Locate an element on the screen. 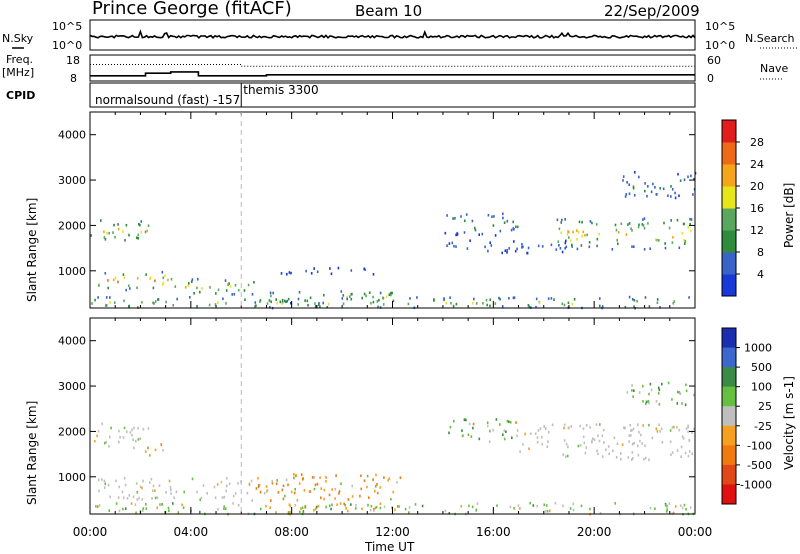 Image resolution: width=800 pixels, height=554 pixels. sky-right-tick-bottom: 10^0 is located at coordinates (720, 45).